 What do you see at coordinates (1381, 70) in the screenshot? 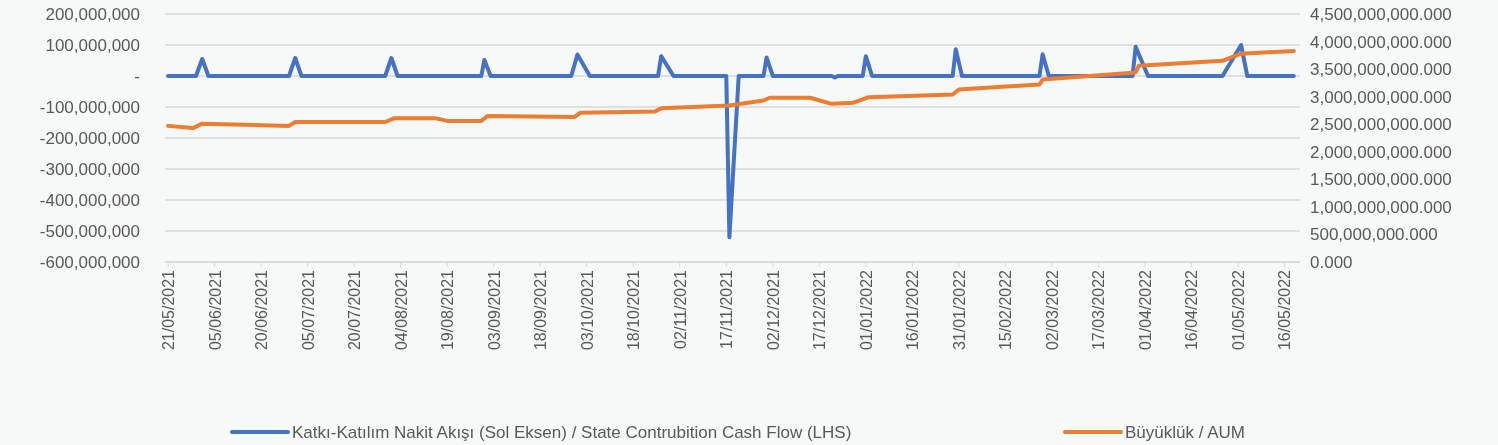
I see `y2-tick-label: 3,500,000,000.000` at bounding box center [1381, 70].